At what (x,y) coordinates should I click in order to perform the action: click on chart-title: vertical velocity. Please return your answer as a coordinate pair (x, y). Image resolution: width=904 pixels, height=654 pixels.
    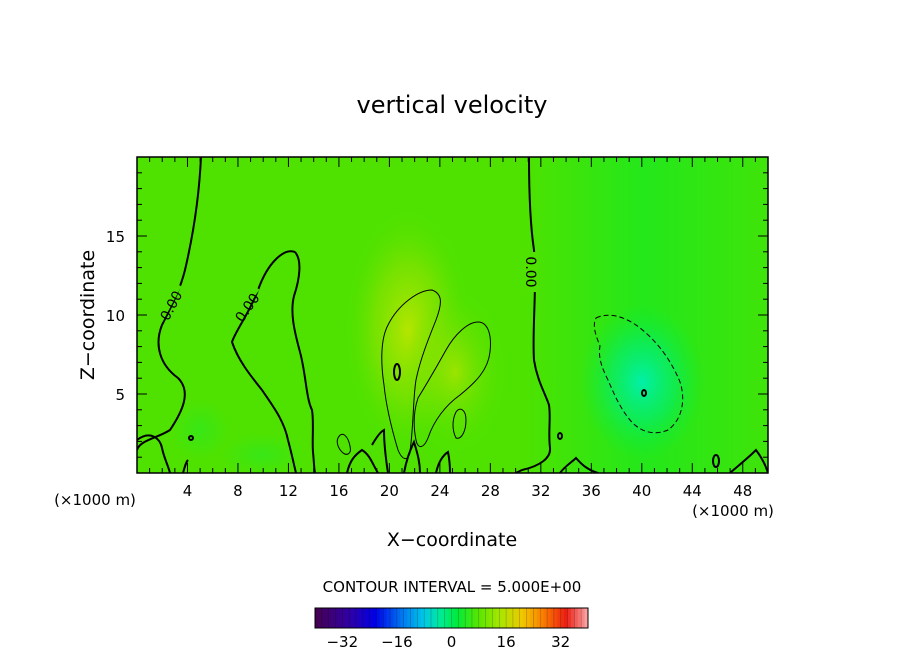
    Looking at the image, I should click on (452, 105).